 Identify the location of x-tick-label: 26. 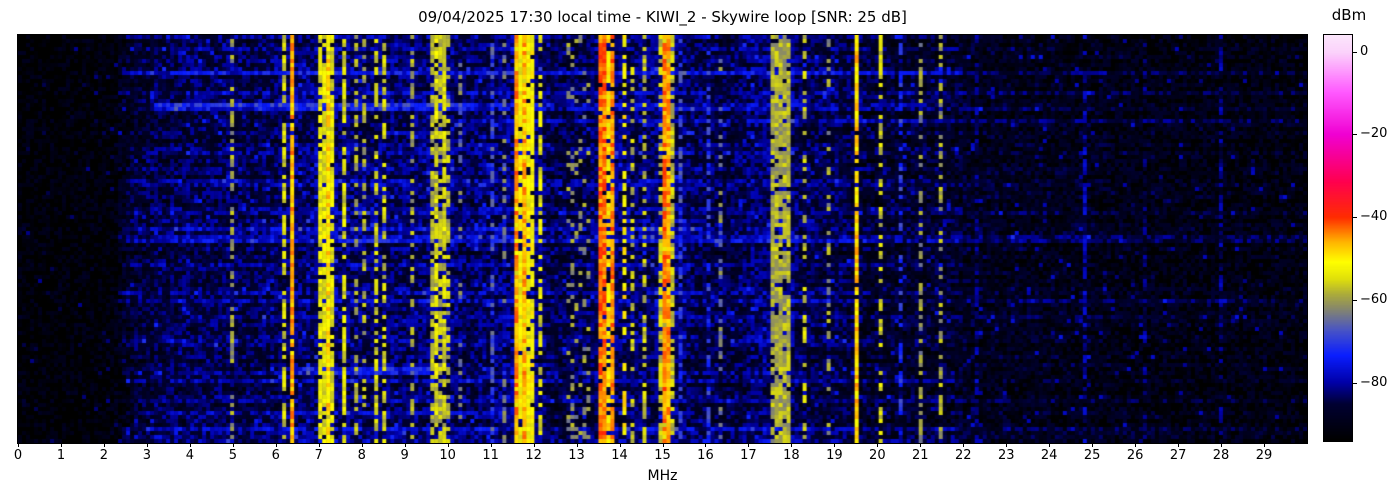
(1135, 455).